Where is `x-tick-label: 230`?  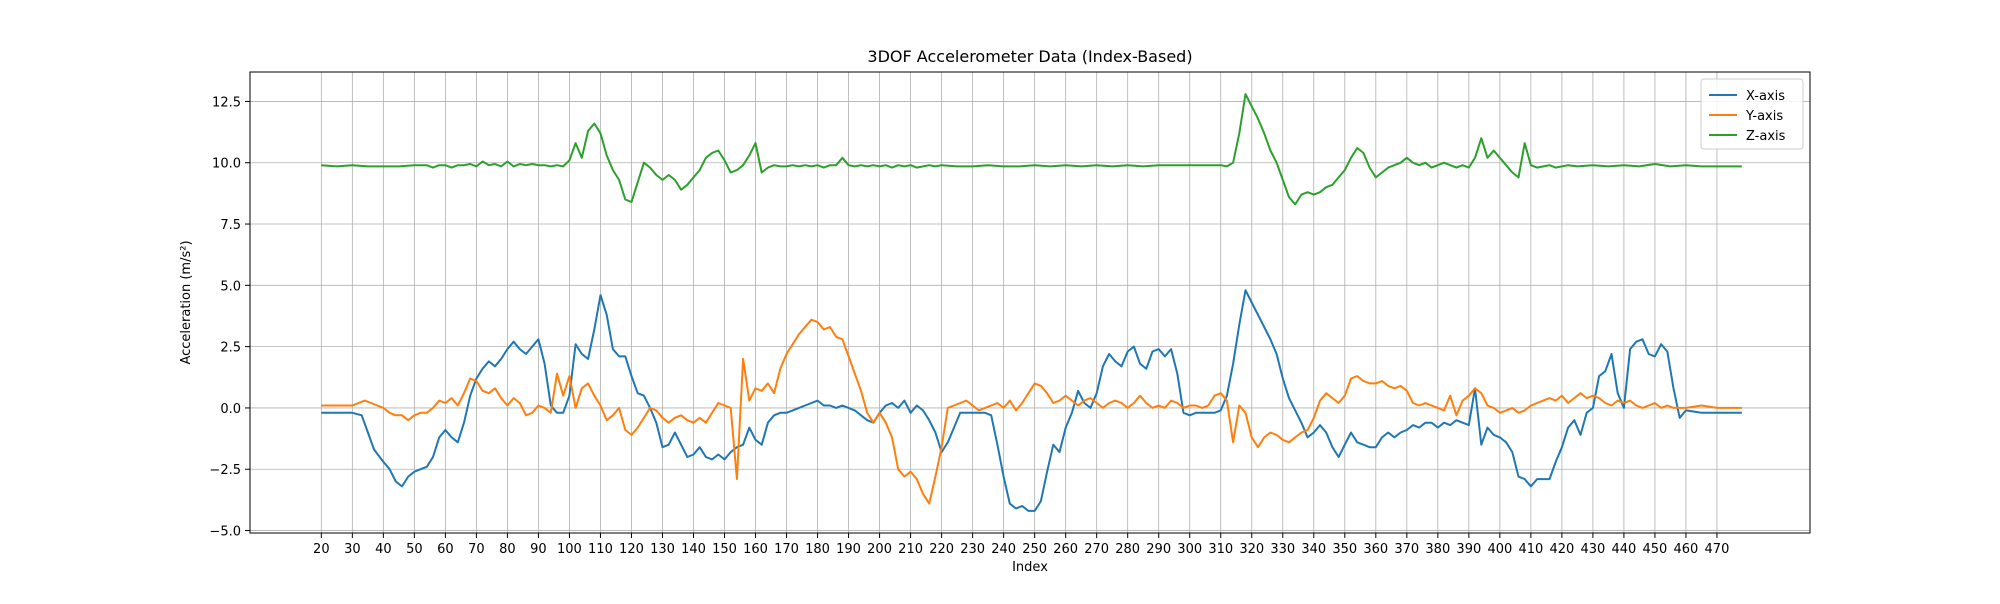 x-tick-label: 230 is located at coordinates (972, 549).